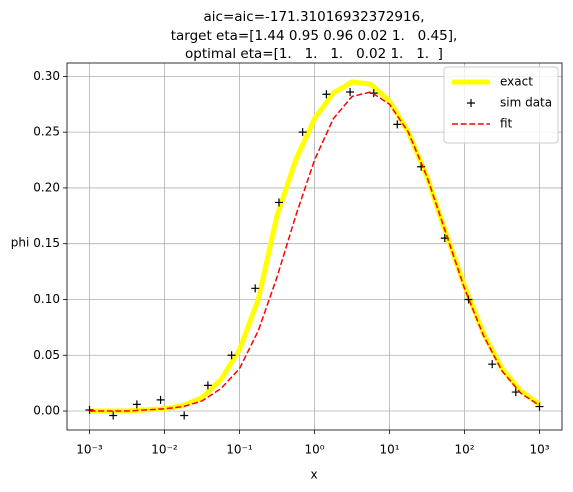 The image size is (573, 492). I want to click on x-tick-label: 10⁰, so click(314, 450).